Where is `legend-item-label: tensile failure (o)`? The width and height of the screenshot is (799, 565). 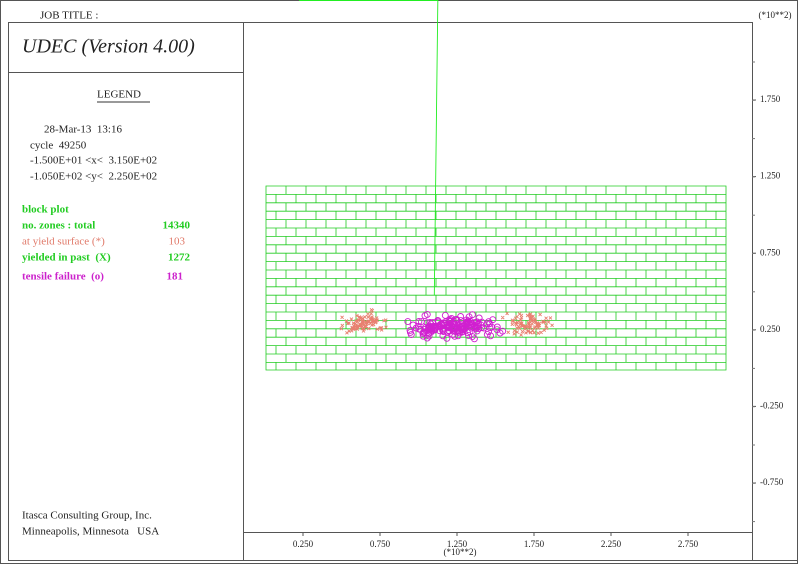
legend-item-label: tensile failure (o) is located at coordinates (63, 277).